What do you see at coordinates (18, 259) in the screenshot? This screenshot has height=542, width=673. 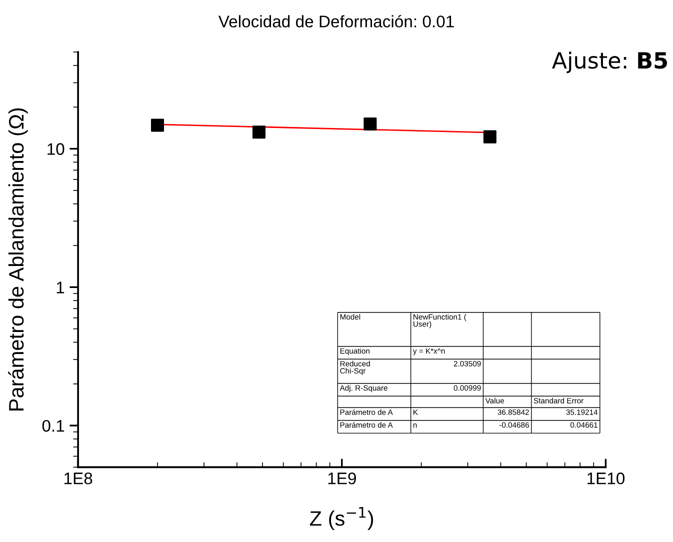 I see `y-axis-title: Parámetro de Ablandamiento (Ω)` at bounding box center [18, 259].